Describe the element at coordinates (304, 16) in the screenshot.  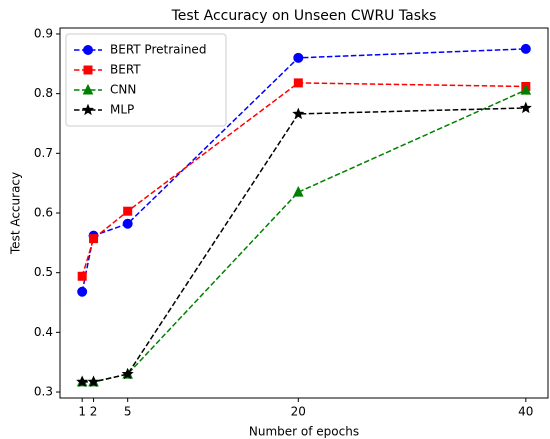
I see `chart-title: Test Accuracy on Unseen CWRU Tasks` at that location.